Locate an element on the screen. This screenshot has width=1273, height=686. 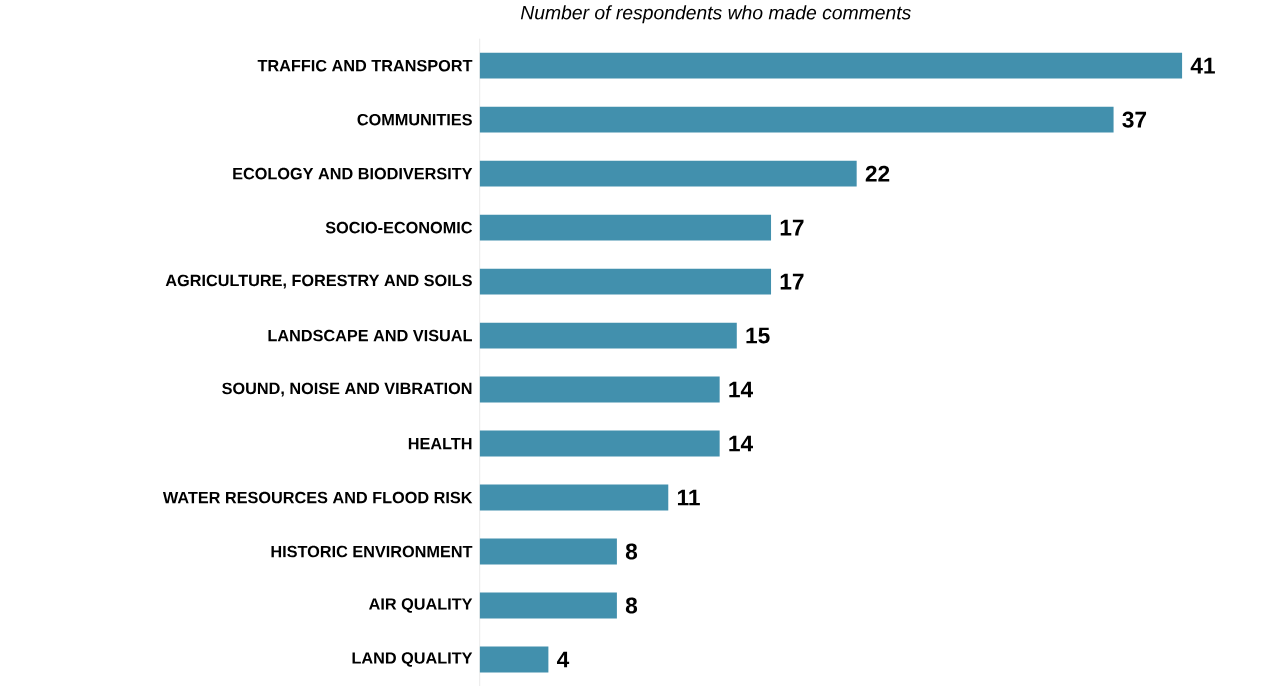
chart-title: Number of respondents who made comments is located at coordinates (715, 14).